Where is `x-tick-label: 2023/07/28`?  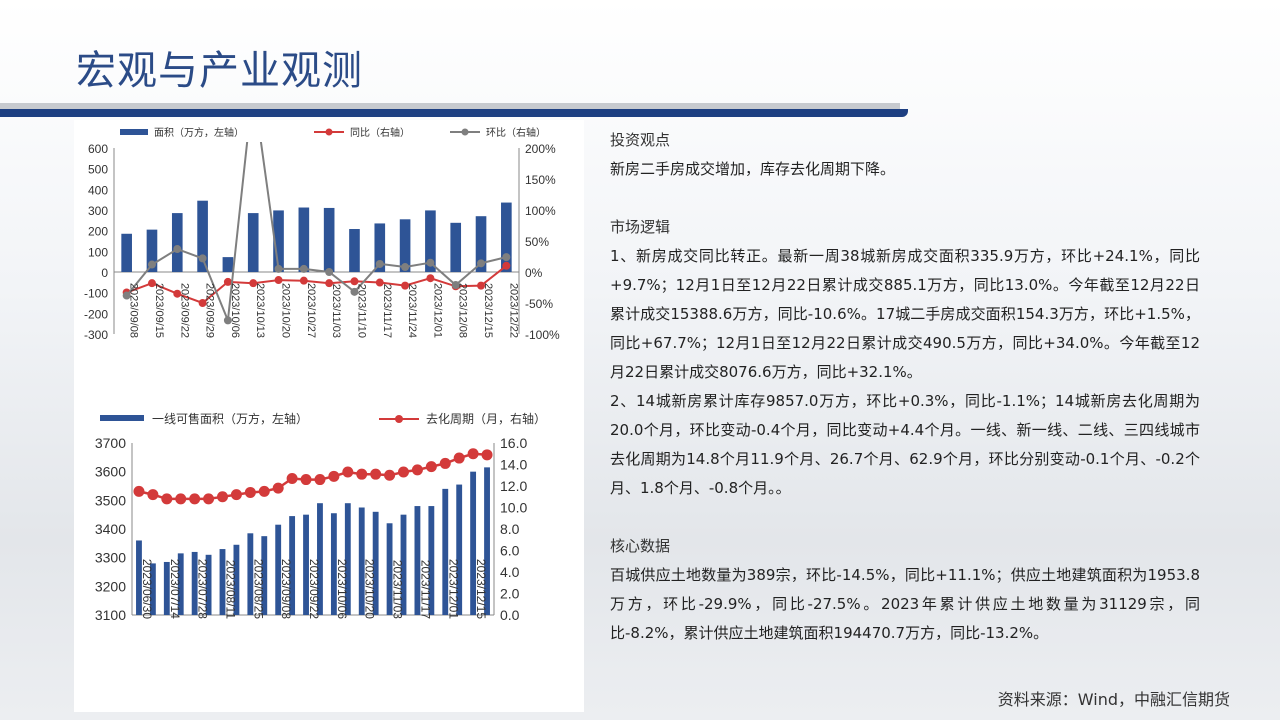 x-tick-label: 2023/07/28 is located at coordinates (203, 589).